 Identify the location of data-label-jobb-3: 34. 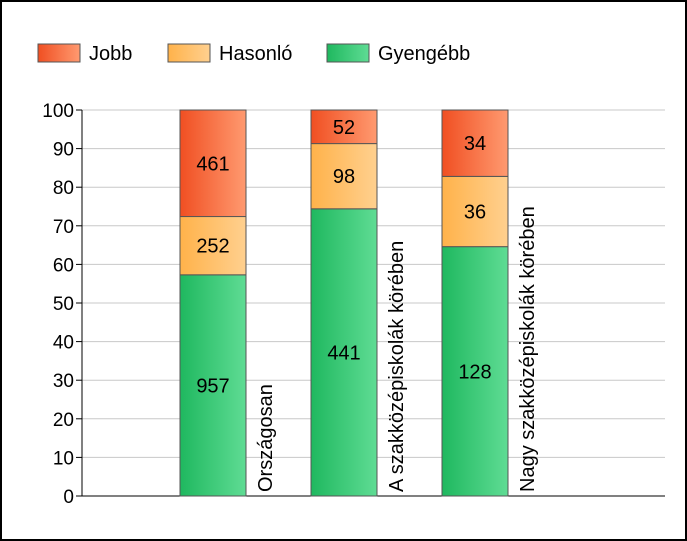
(475, 144).